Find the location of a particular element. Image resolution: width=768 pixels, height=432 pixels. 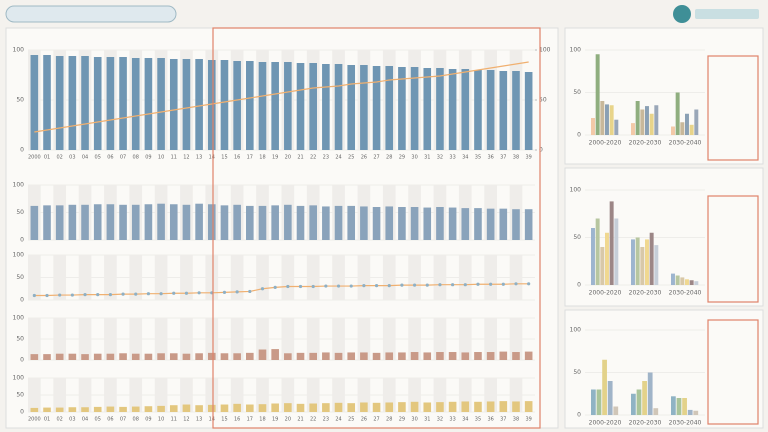

x-tick-label: 37 is located at coordinates (503, 158).